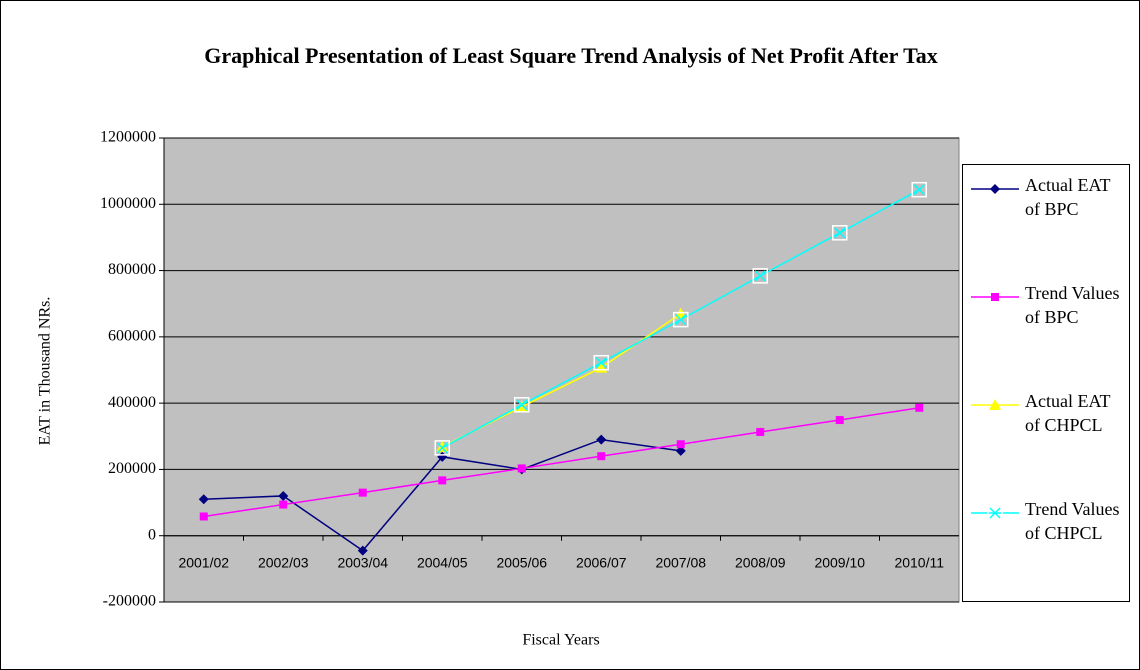 The height and width of the screenshot is (670, 1140). I want to click on y-tick-label: 800000, so click(132, 269).